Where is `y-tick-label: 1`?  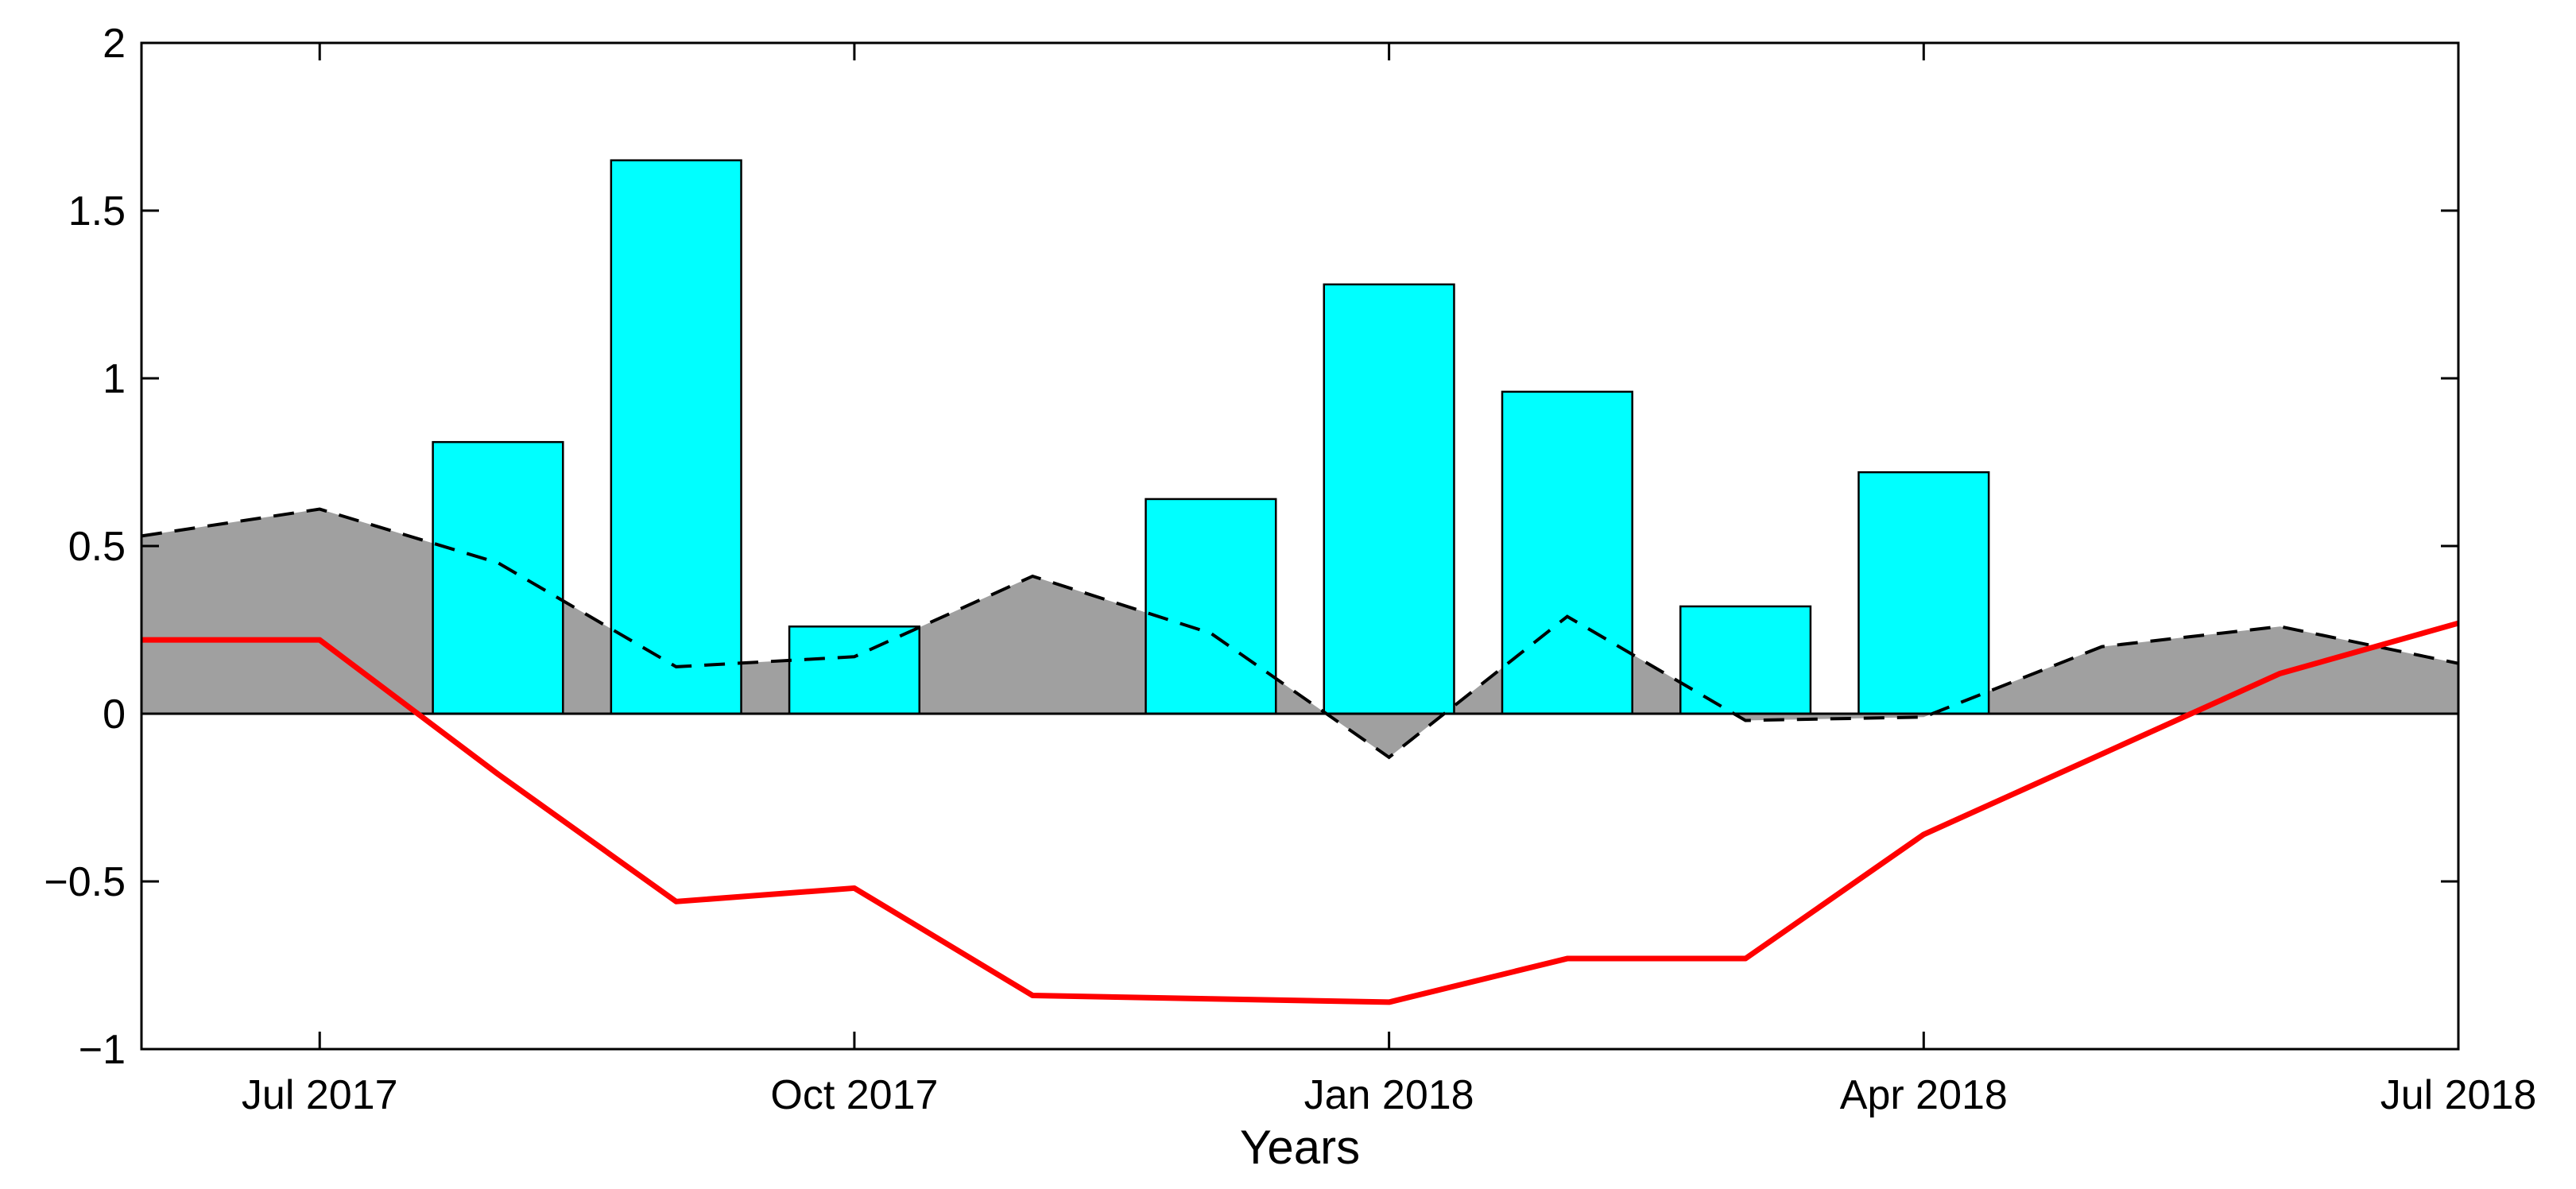 y-tick-label: 1 is located at coordinates (114, 379).